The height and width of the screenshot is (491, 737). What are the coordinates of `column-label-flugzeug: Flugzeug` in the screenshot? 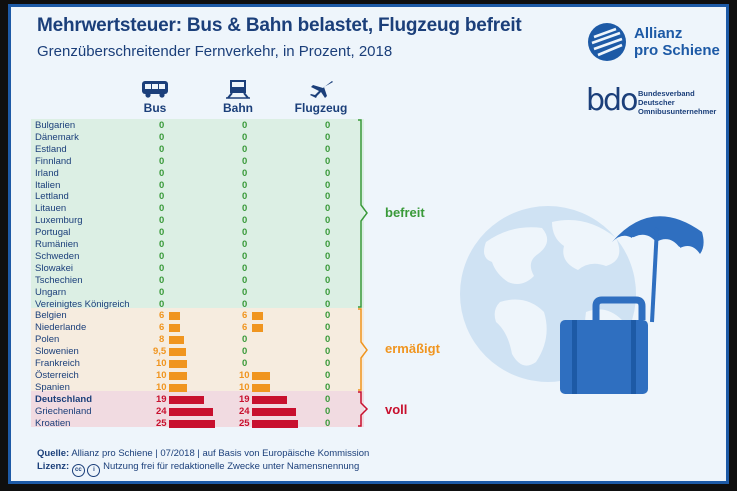 It's located at (321, 108).